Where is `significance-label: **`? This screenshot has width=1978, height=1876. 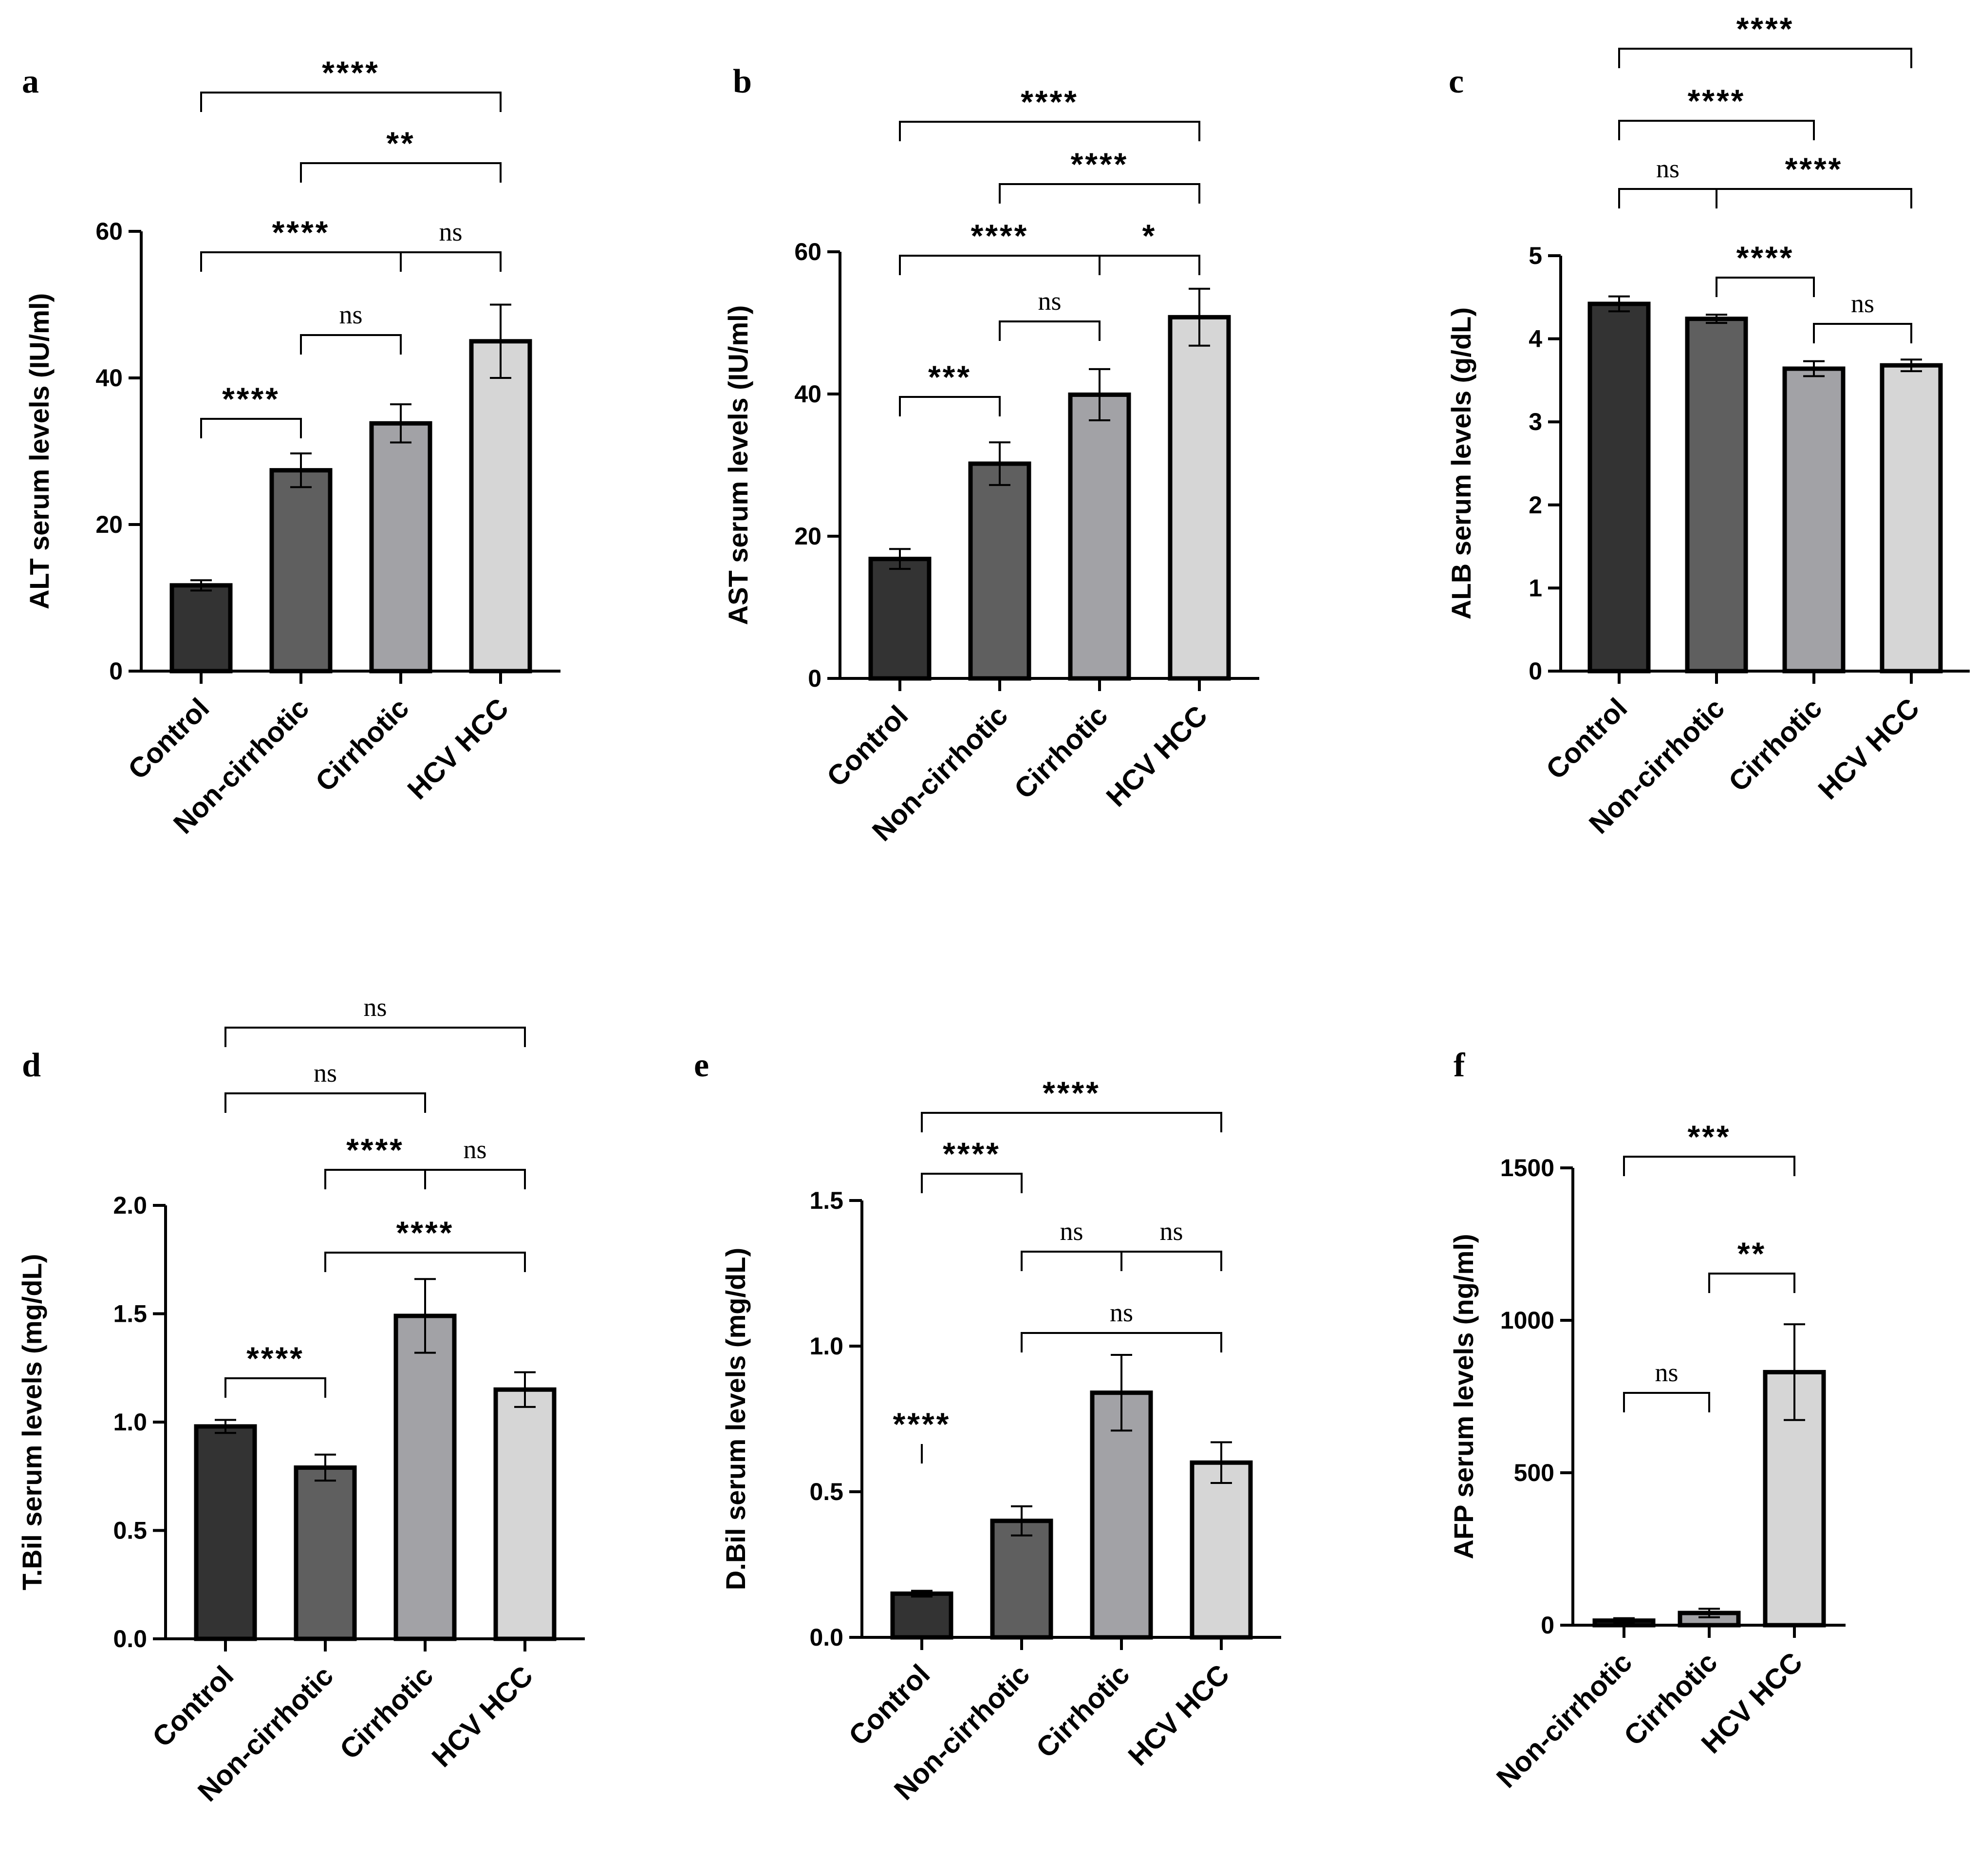
significance-label: ** is located at coordinates (400, 143).